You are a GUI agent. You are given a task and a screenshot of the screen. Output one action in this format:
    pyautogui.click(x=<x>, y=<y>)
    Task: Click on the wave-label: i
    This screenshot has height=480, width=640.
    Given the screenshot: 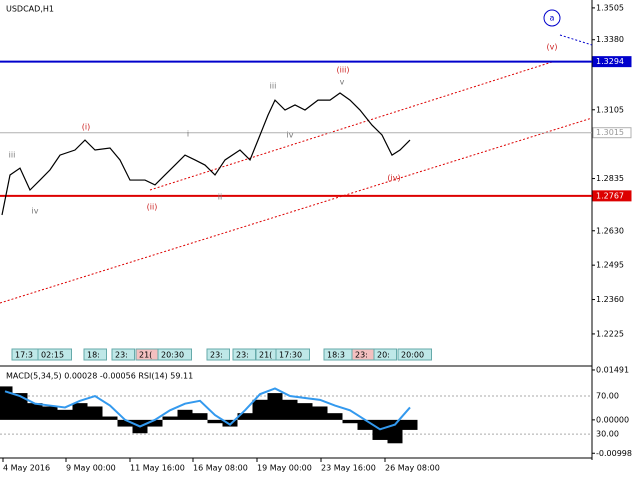 What is the action you would take?
    pyautogui.click(x=188, y=134)
    